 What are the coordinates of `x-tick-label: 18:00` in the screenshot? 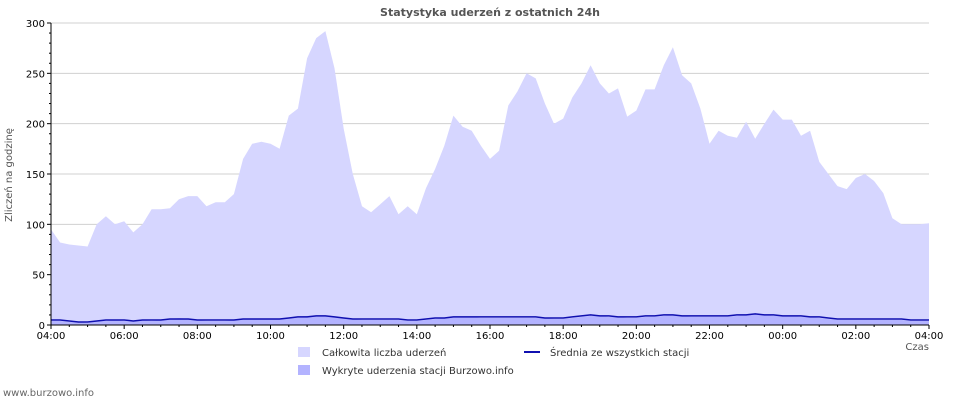 It's located at (563, 336).